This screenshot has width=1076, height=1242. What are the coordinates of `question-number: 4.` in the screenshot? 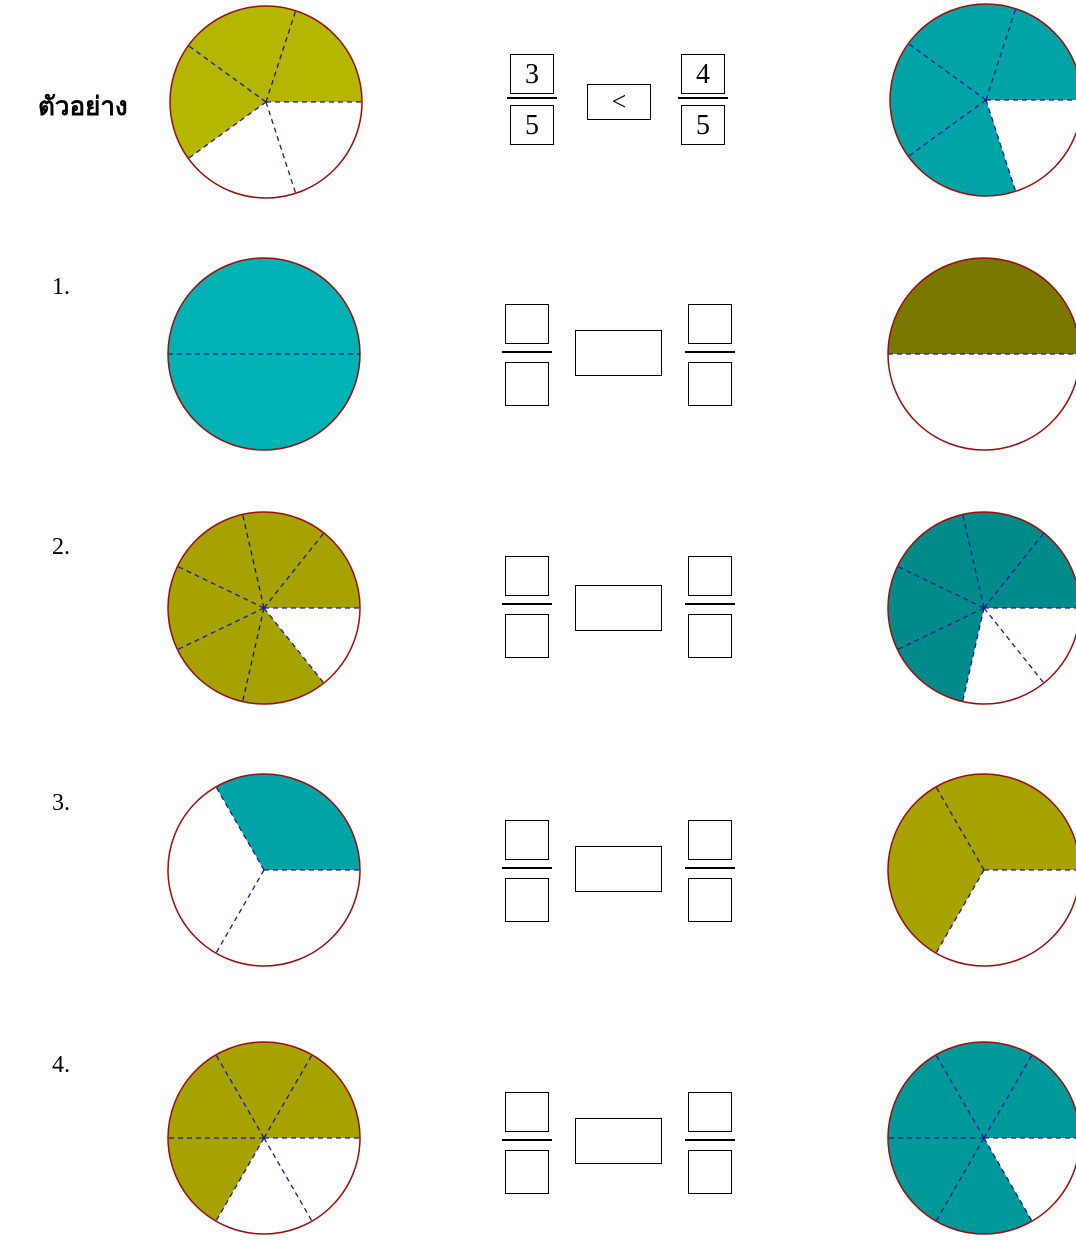 It's located at (61, 1065).